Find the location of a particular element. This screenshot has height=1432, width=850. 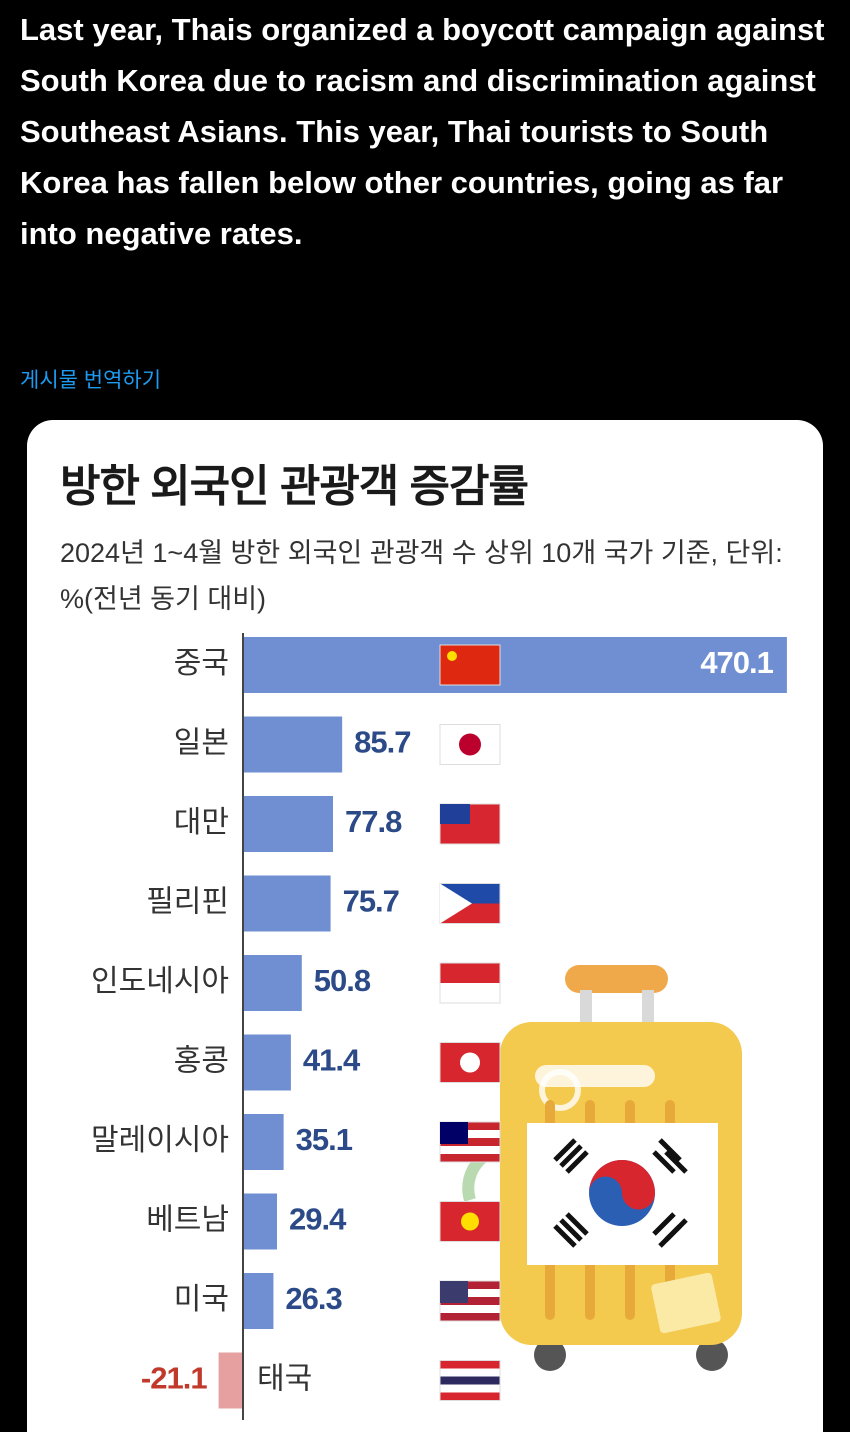

category-label: 홍콩 is located at coordinates (201, 1060).